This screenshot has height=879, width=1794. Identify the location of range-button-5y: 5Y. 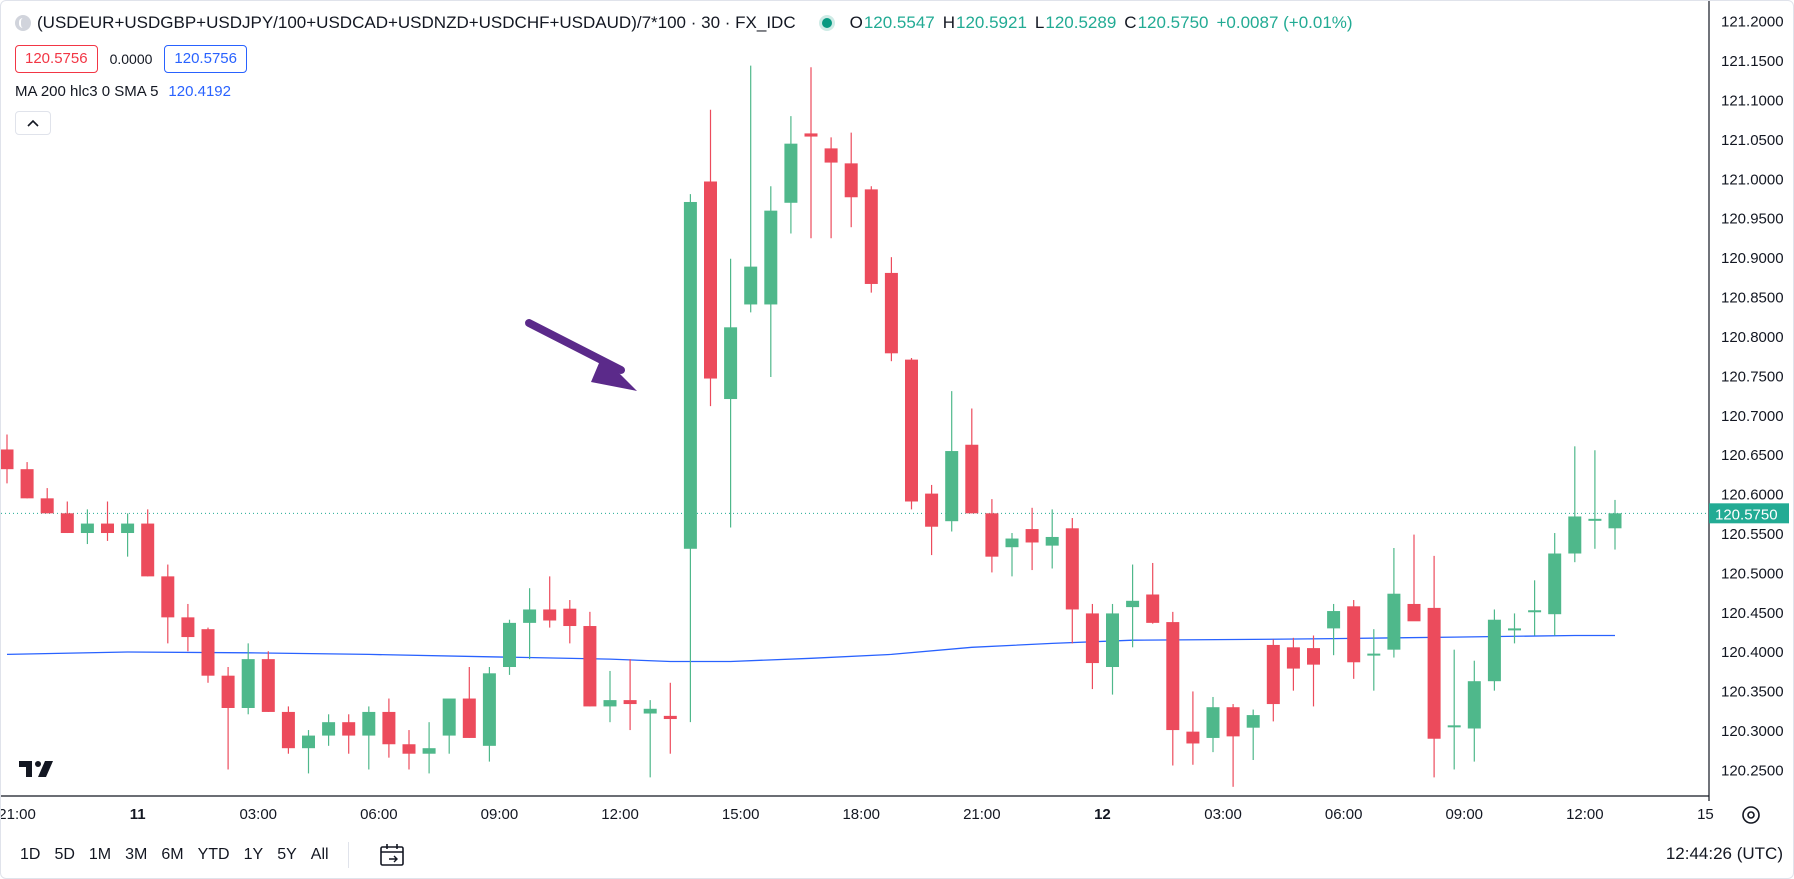
(287, 854).